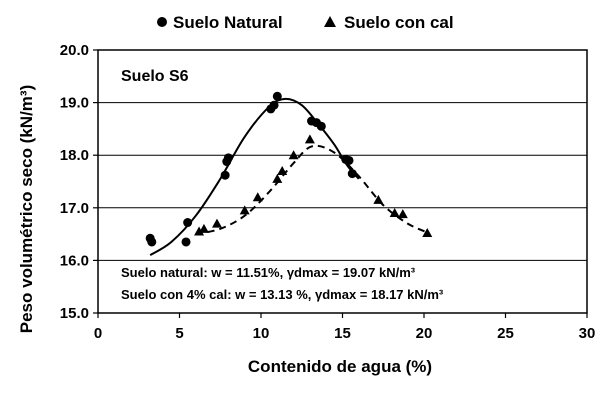 The height and width of the screenshot is (400, 608). Describe the element at coordinates (312, 190) in the screenshot. I see `fit-curve-cal` at that location.